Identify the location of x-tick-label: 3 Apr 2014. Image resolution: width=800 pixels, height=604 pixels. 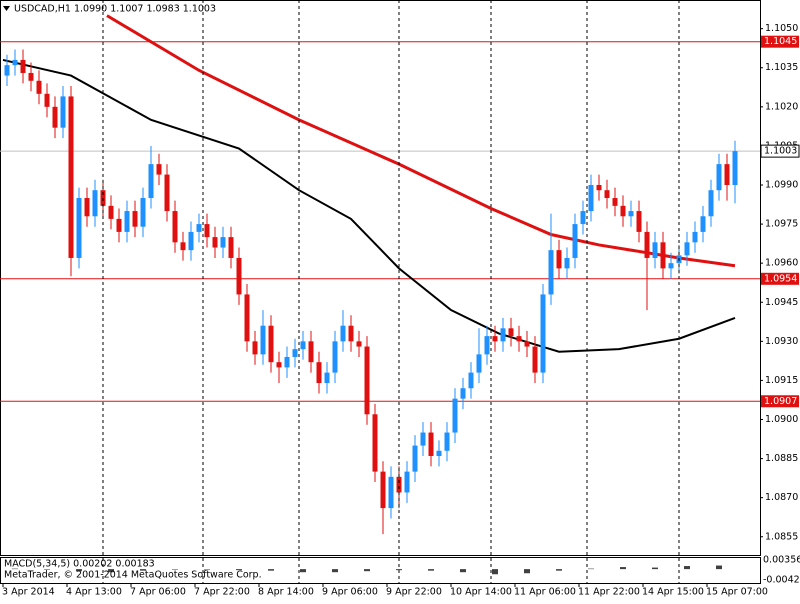
(28, 592).